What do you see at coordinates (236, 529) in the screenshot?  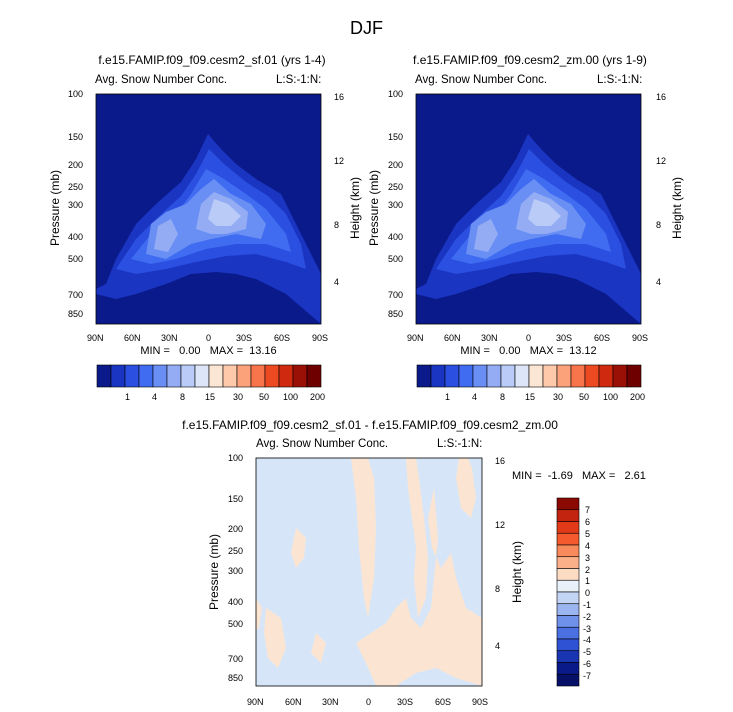 I see `panel3-ytick-200: 200` at bounding box center [236, 529].